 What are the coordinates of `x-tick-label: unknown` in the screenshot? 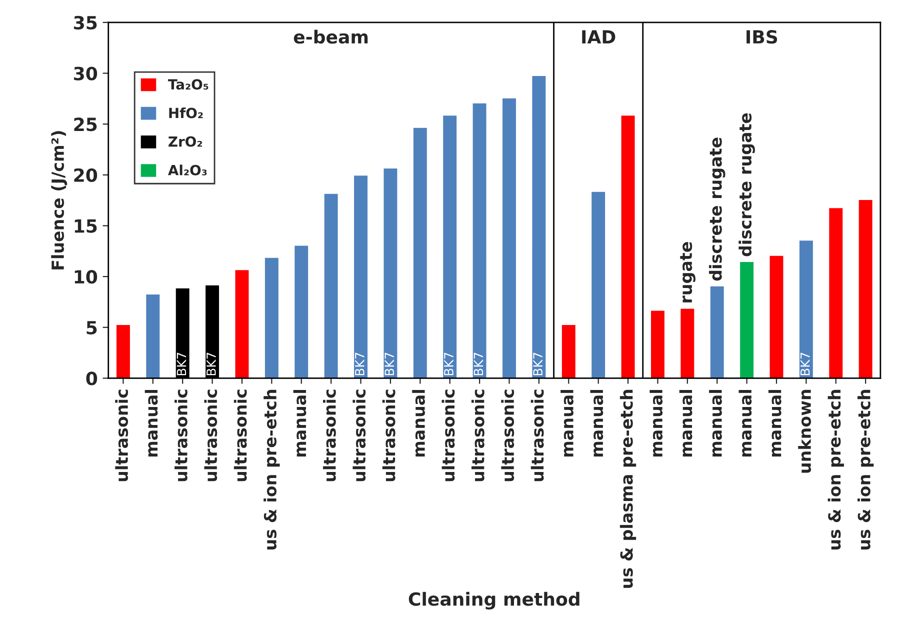 It's located at (805, 431).